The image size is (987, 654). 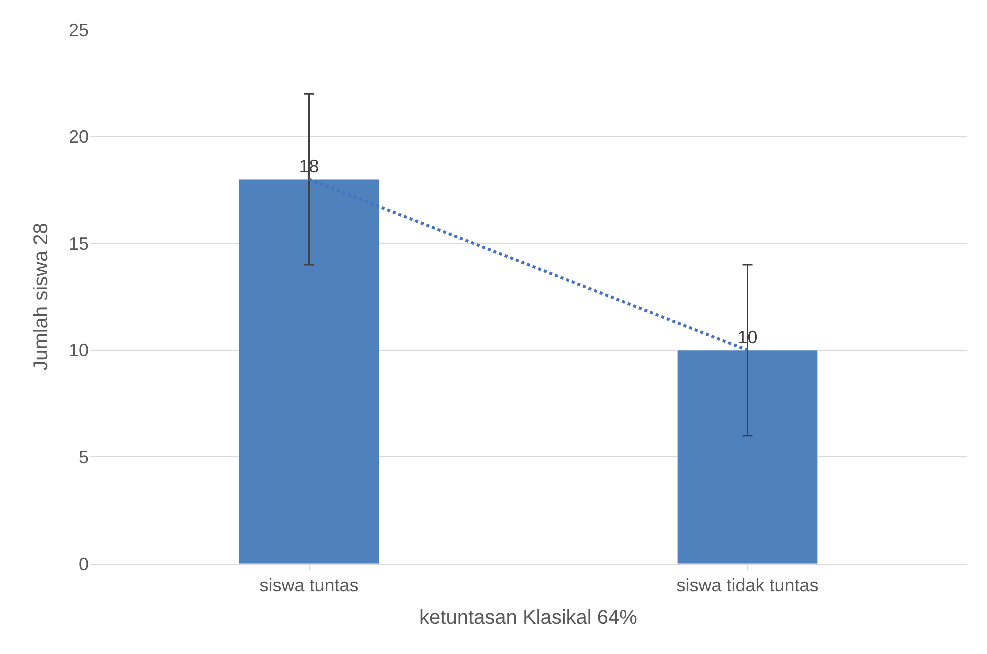 I want to click on x-axis-title: ketuntasan Klasikal 64%, so click(x=529, y=618).